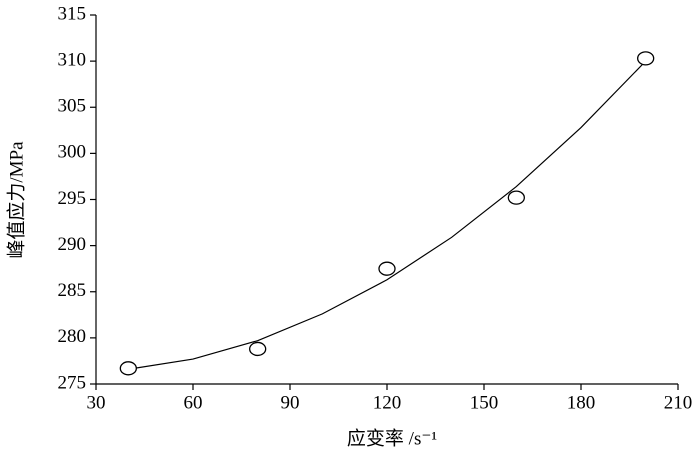 This screenshot has width=700, height=457. I want to click on y-tick-label: 290, so click(72, 244).